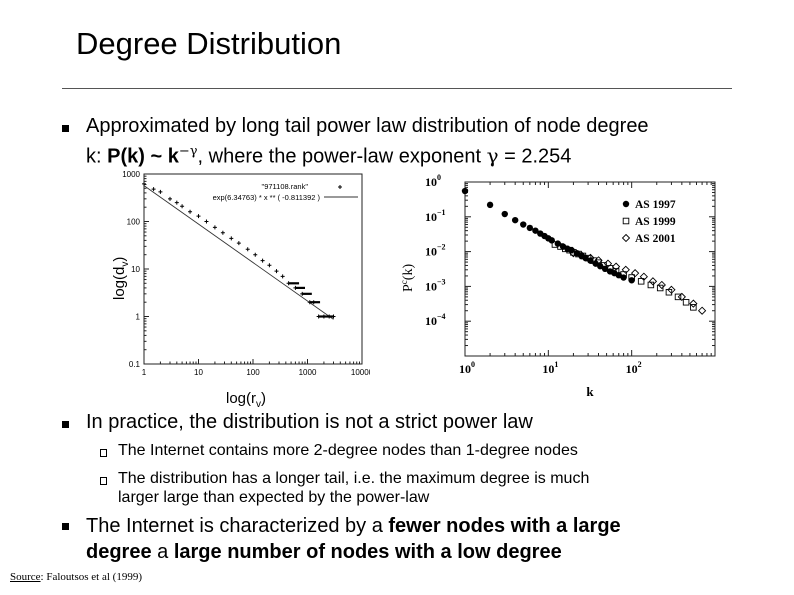 This screenshot has height=595, width=794. I want to click on gamma-value: = 2.254, so click(535, 156).